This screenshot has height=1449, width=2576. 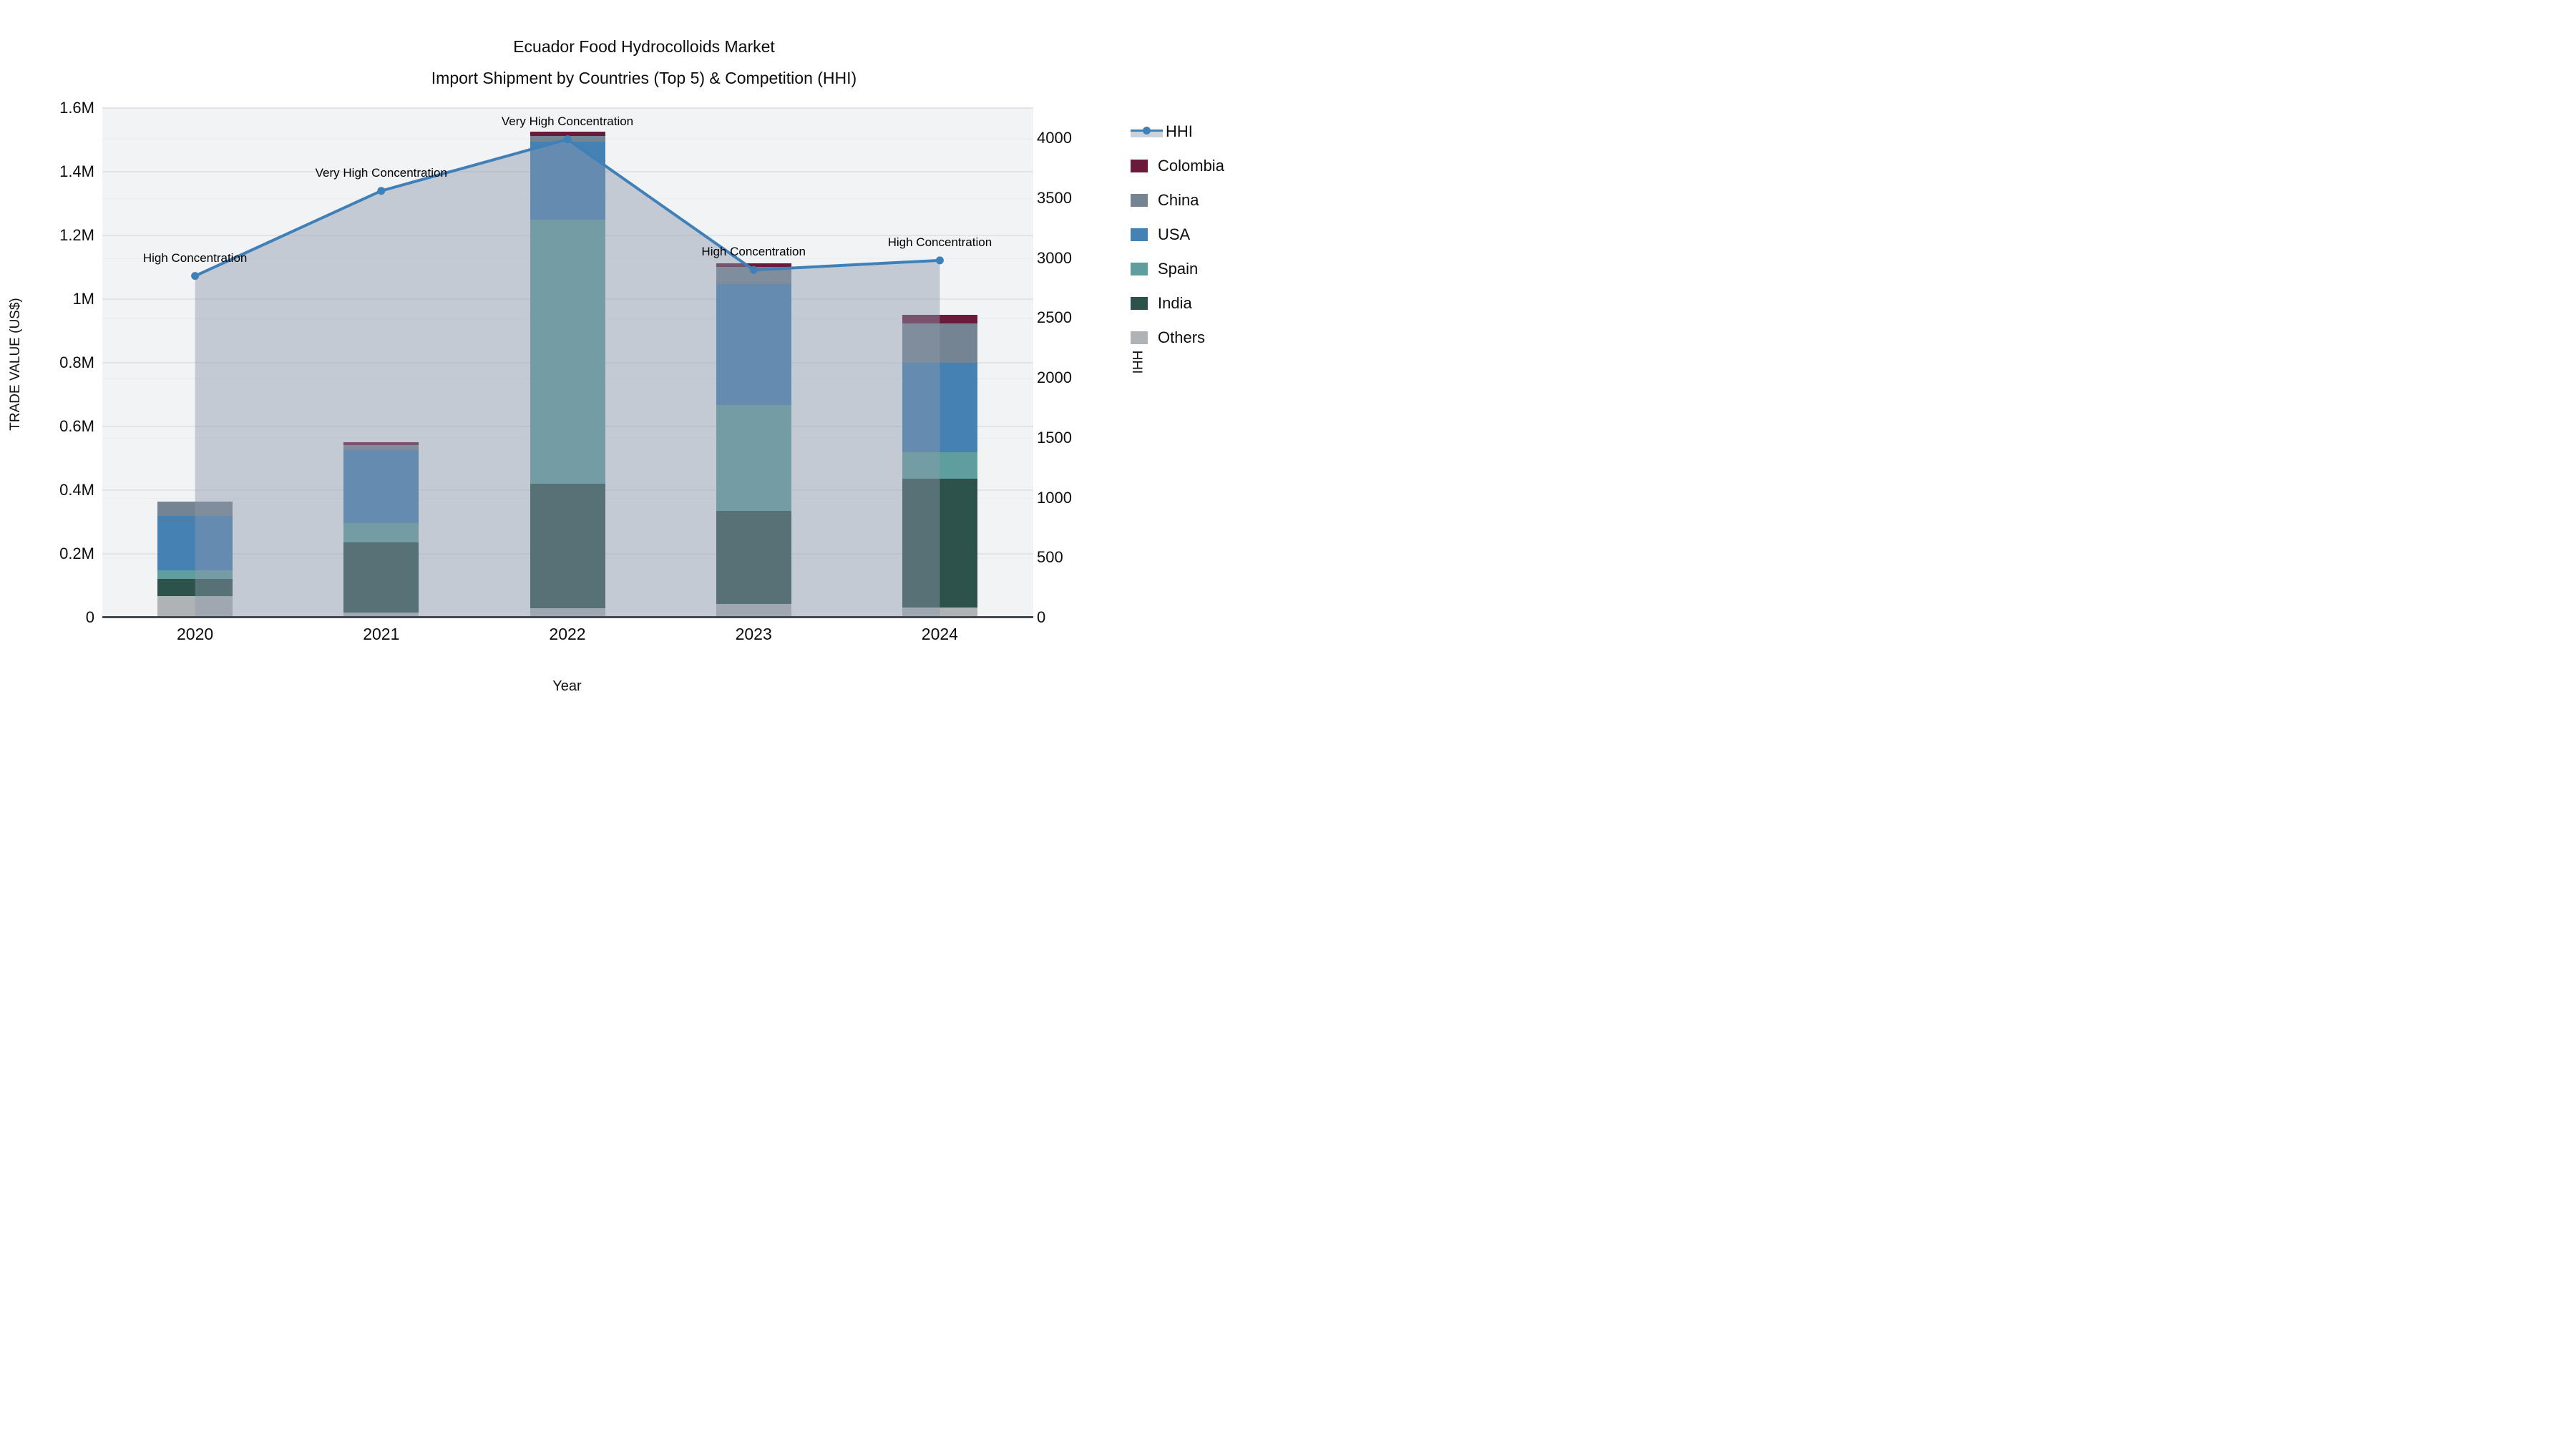 I want to click on legend-swatch-colombia, so click(x=1139, y=166).